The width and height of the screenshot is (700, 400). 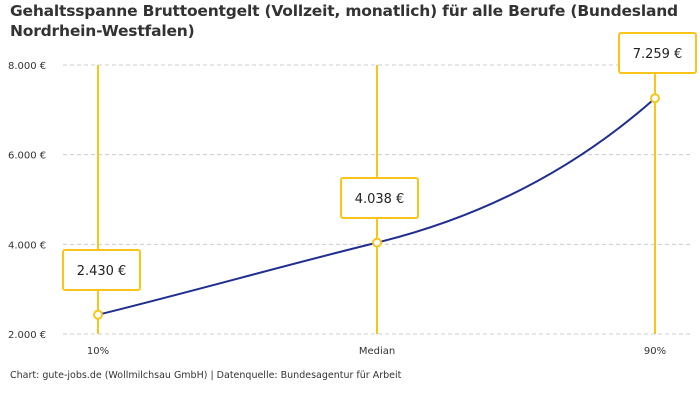 What do you see at coordinates (27, 245) in the screenshot?
I see `y-tick-label: 4.000 €` at bounding box center [27, 245].